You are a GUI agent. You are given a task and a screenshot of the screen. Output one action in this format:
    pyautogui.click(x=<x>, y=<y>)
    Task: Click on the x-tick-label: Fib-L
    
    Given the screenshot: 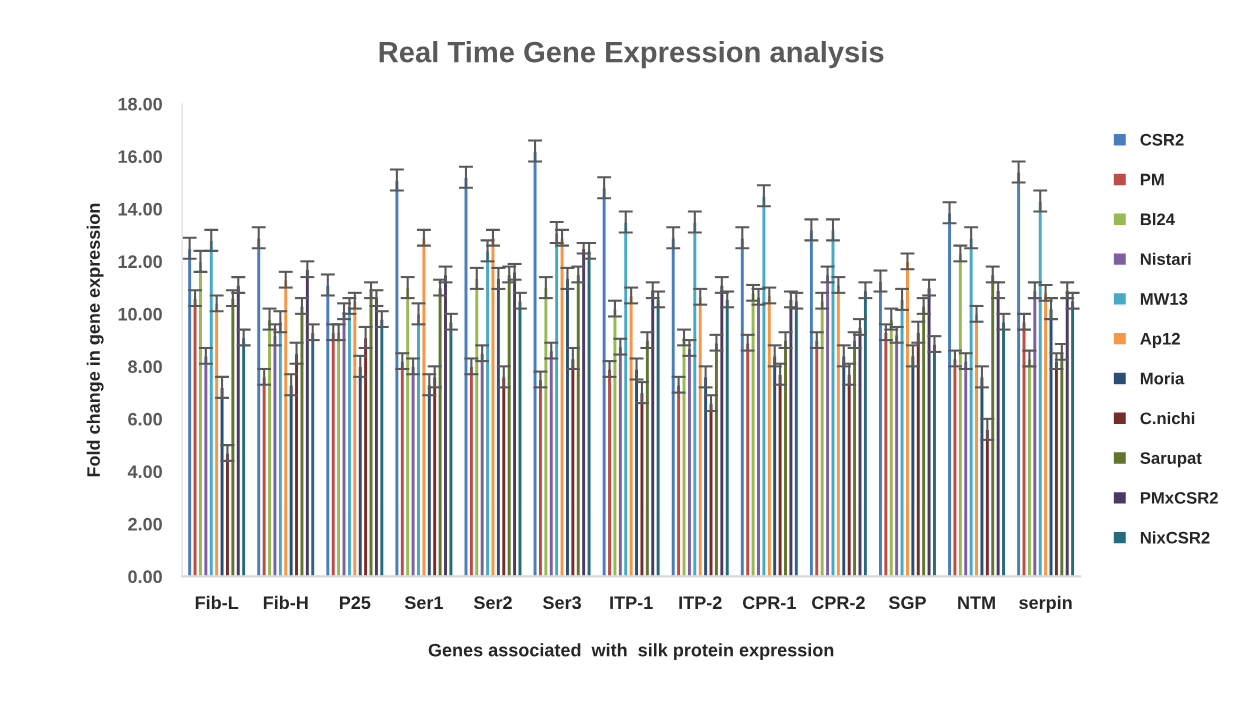 What is the action you would take?
    pyautogui.click(x=217, y=602)
    